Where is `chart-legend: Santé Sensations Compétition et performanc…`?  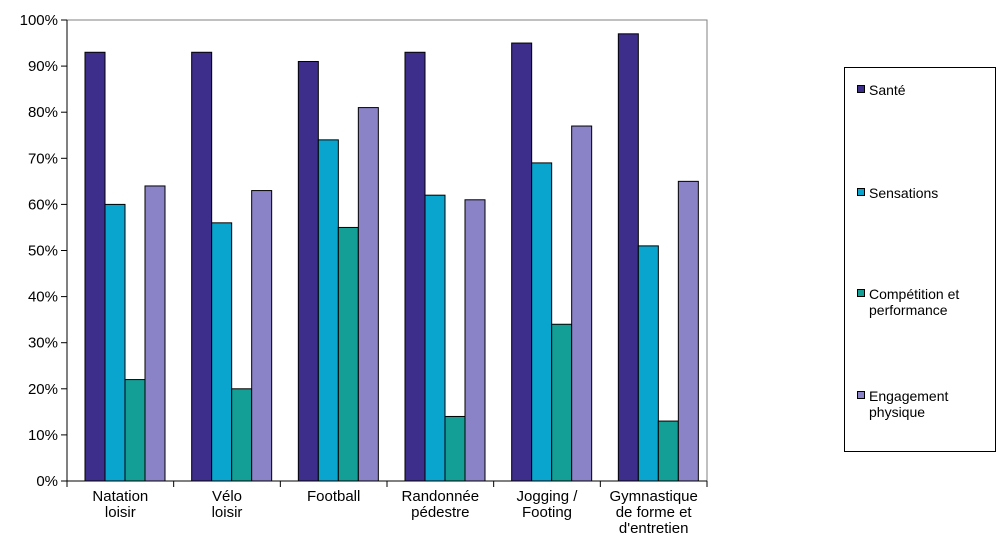 chart-legend: Santé Sensations Compétition et performanc… is located at coordinates (920, 259).